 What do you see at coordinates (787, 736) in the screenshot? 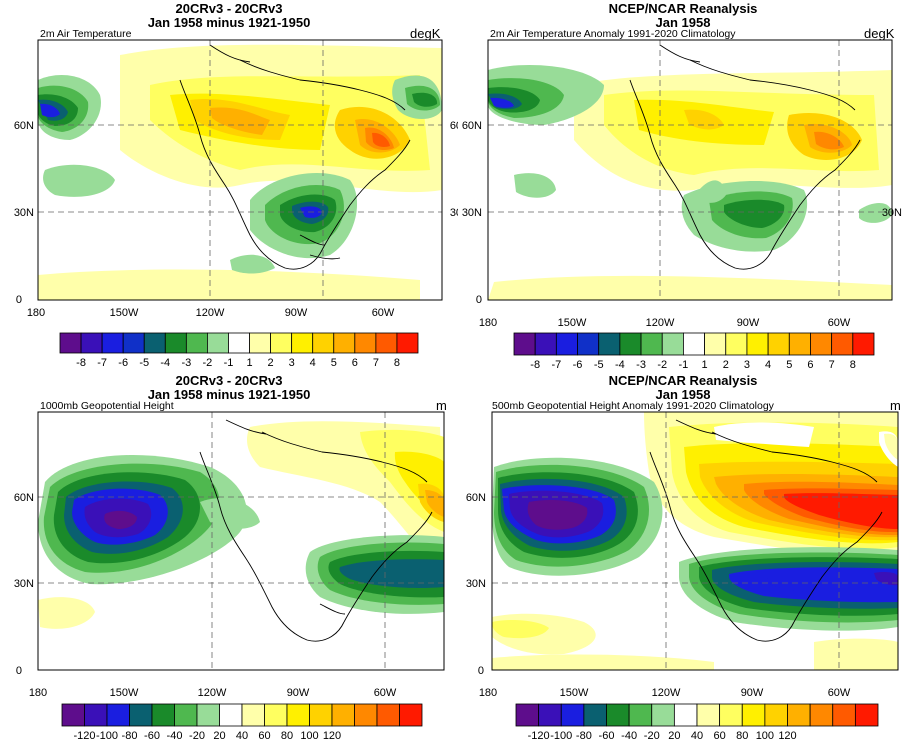
I see `colorbar-label: 120` at bounding box center [787, 736].